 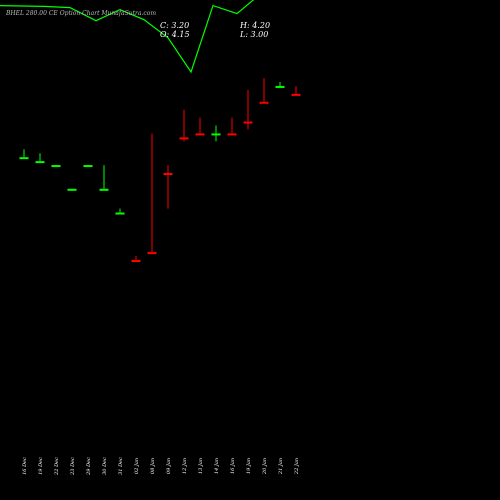 I want to click on x-tick-label: 12 Jan, so click(x=185, y=466).